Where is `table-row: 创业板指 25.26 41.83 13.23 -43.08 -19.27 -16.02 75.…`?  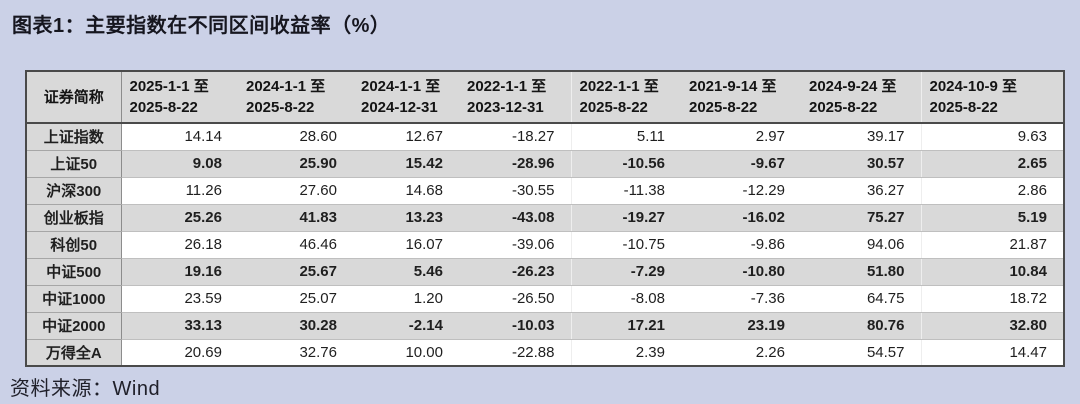
table-row: 创业板指 25.26 41.83 13.23 -43.08 -19.27 -16.02 75.… is located at coordinates (545, 218).